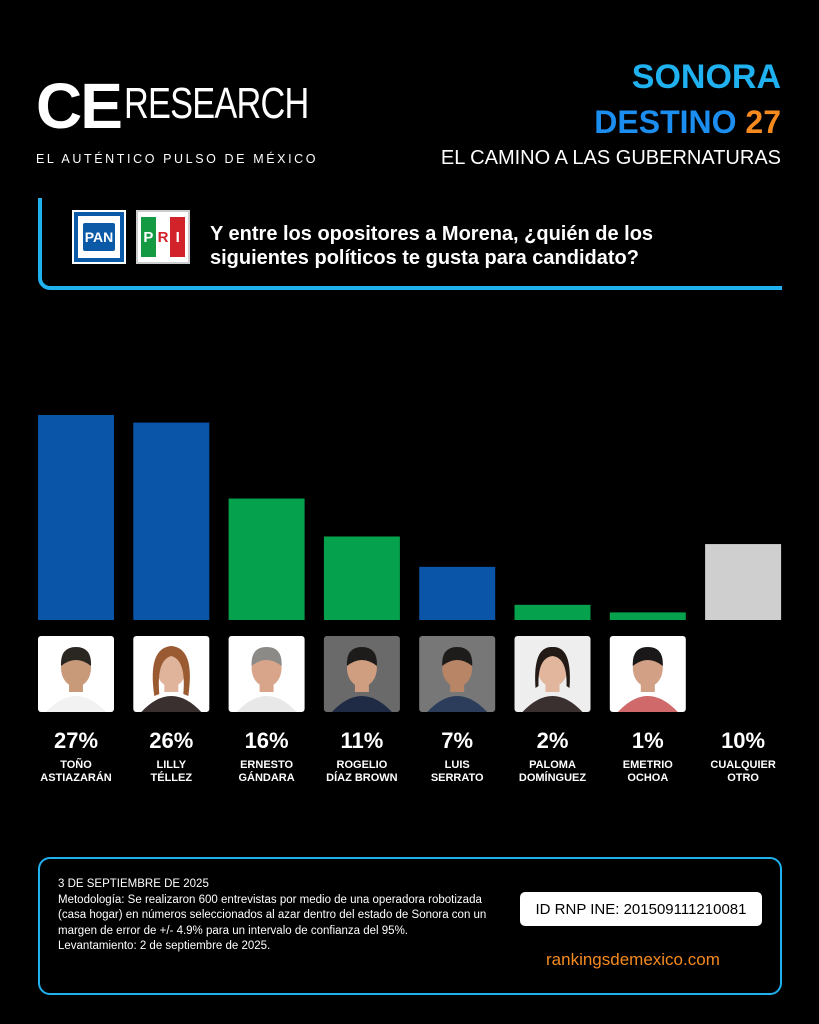  Describe the element at coordinates (362, 765) in the screenshot. I see `category-label: ROGELIO` at that location.